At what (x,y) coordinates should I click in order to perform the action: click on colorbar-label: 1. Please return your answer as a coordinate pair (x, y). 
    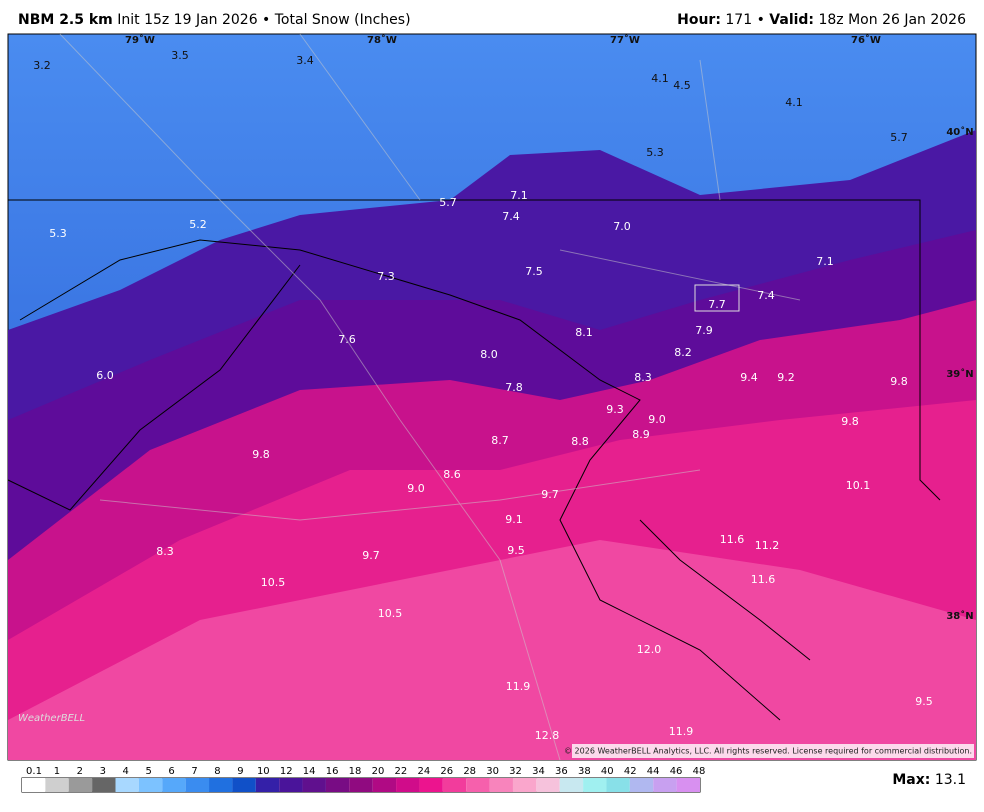
    Looking at the image, I should click on (57, 771).